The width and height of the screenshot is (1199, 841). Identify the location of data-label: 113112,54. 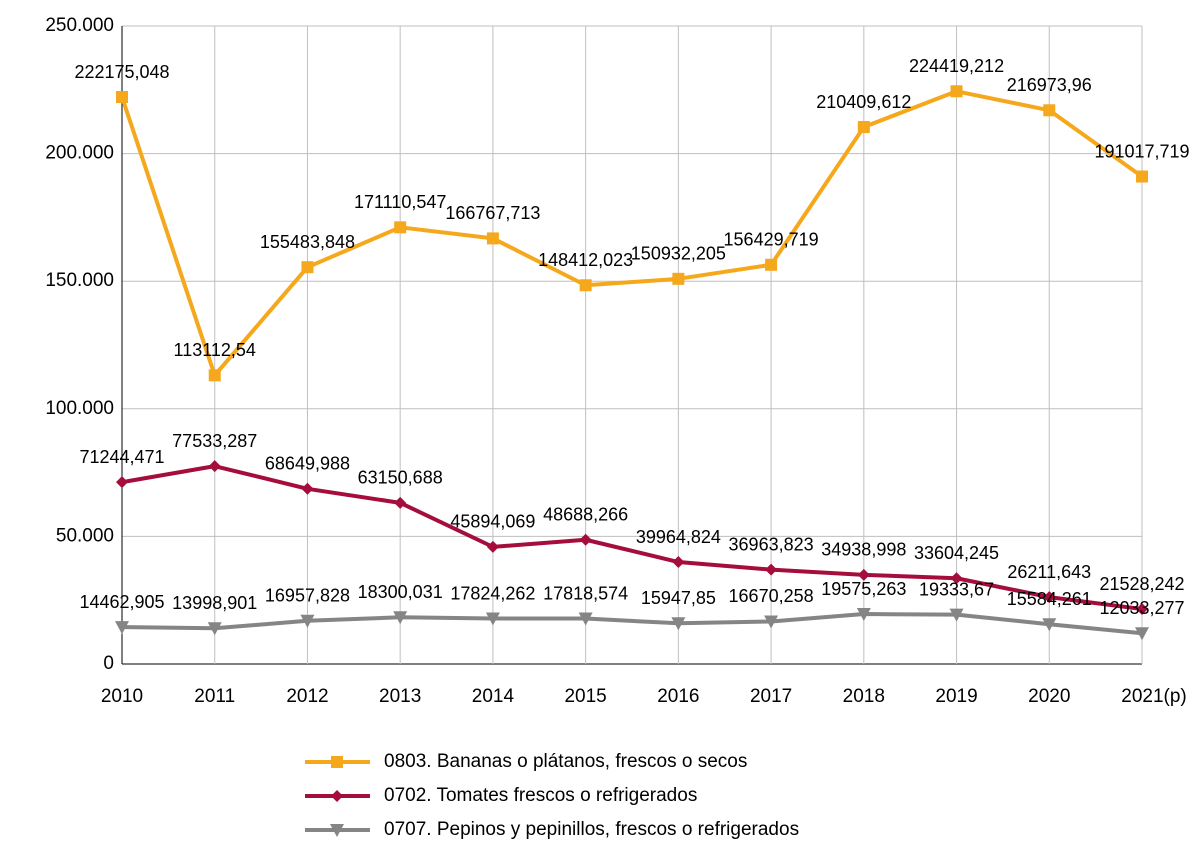
(215, 350).